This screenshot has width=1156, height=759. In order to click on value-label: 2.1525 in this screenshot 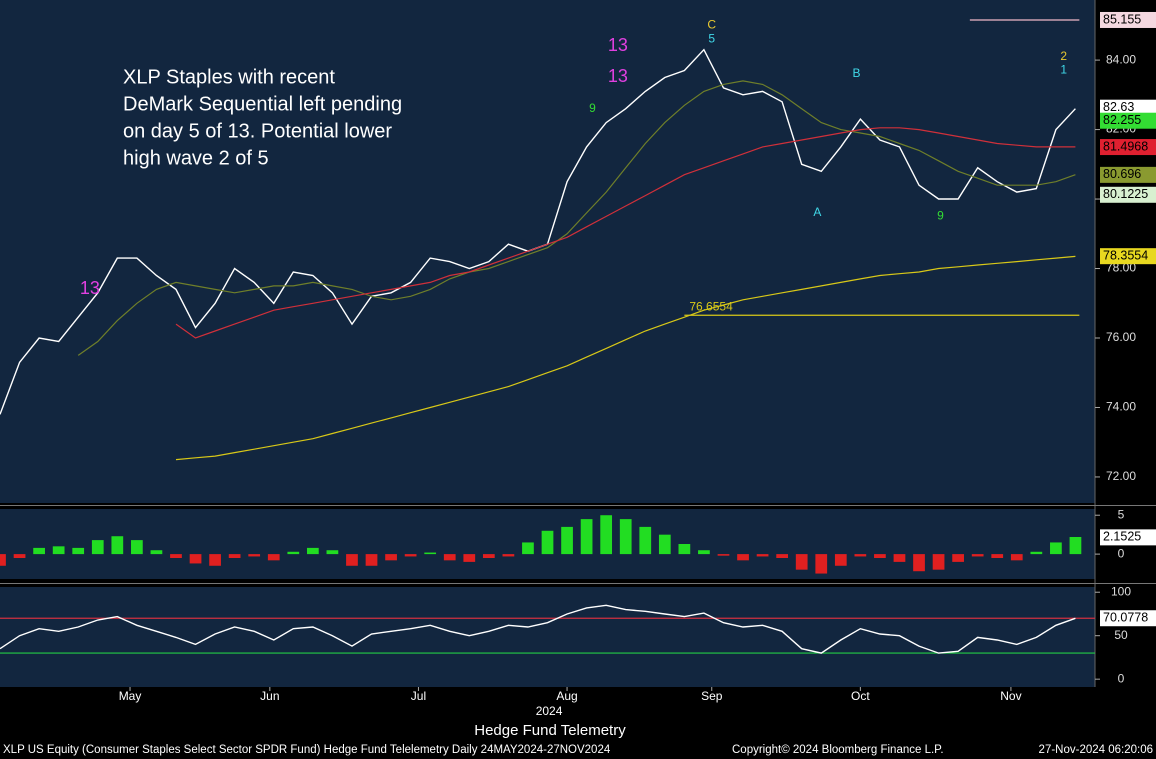, I will do `click(1122, 537)`.